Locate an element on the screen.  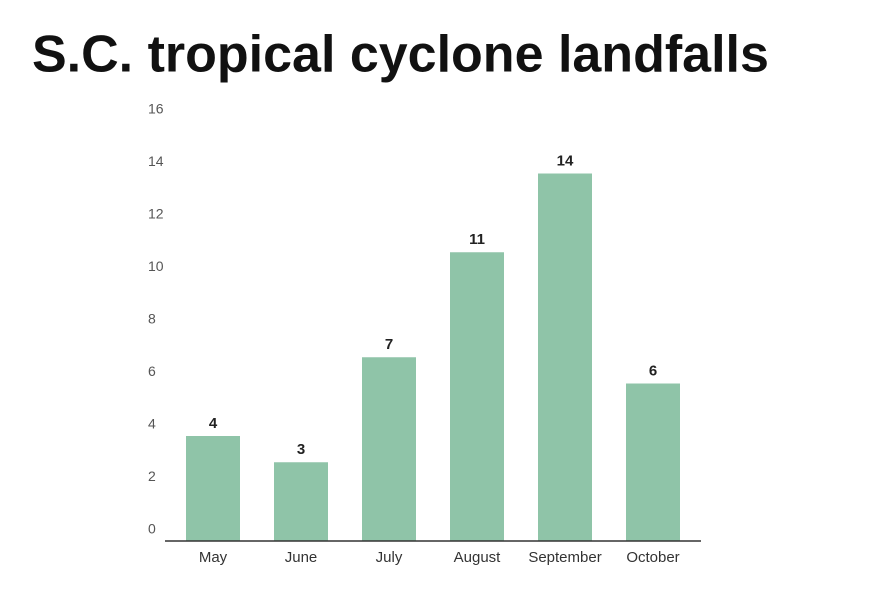
x-tick-label: September is located at coordinates (564, 557).